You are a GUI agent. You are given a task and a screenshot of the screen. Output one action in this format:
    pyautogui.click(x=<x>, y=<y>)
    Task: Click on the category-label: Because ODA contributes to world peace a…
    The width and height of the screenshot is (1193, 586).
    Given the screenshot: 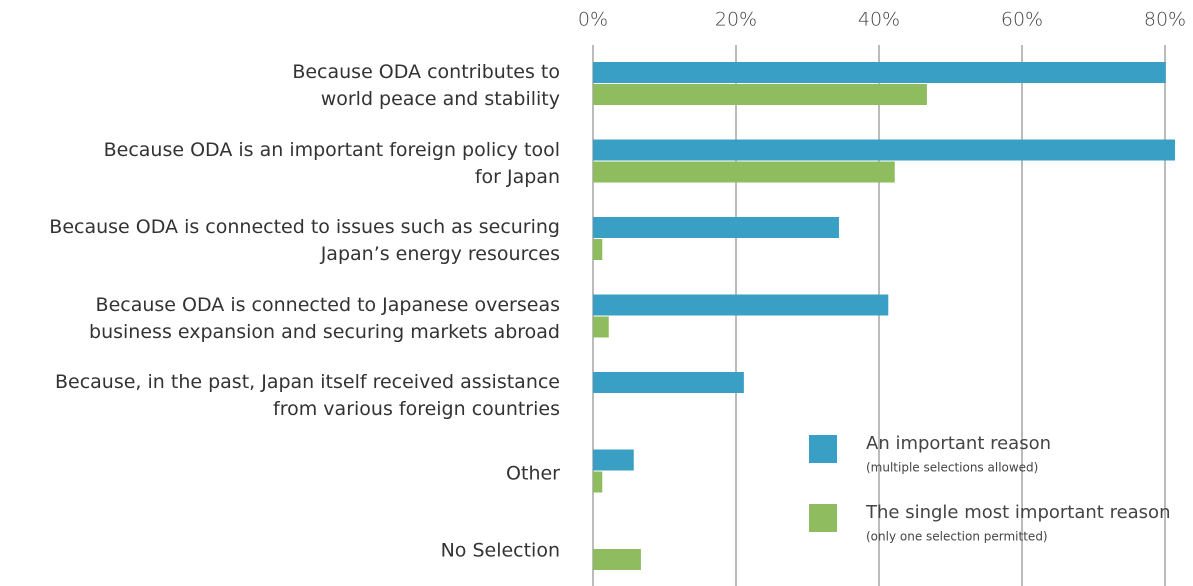 What is the action you would take?
    pyautogui.click(x=426, y=85)
    